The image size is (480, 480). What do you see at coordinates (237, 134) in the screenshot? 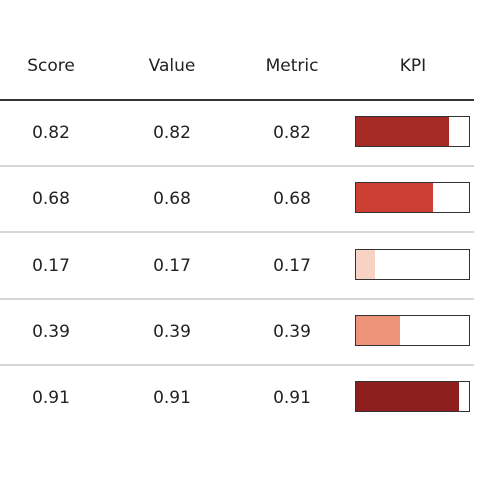
I see `table-row: 0.82 0.82 0.82` at bounding box center [237, 134].